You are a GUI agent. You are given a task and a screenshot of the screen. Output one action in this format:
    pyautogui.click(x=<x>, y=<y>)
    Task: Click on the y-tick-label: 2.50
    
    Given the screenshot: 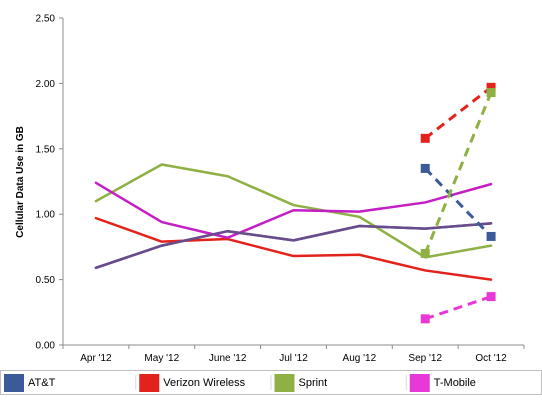 What is the action you would take?
    pyautogui.click(x=46, y=19)
    